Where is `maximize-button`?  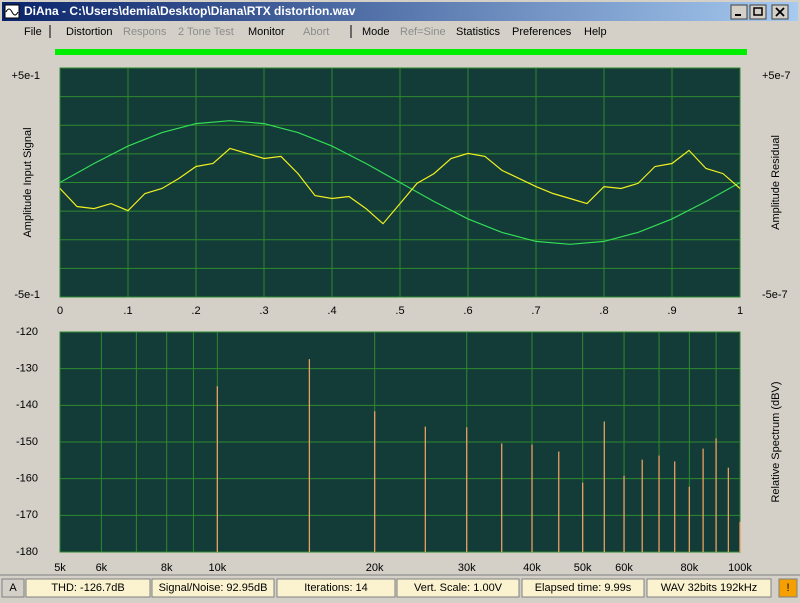
maximize-button is located at coordinates (758, 12).